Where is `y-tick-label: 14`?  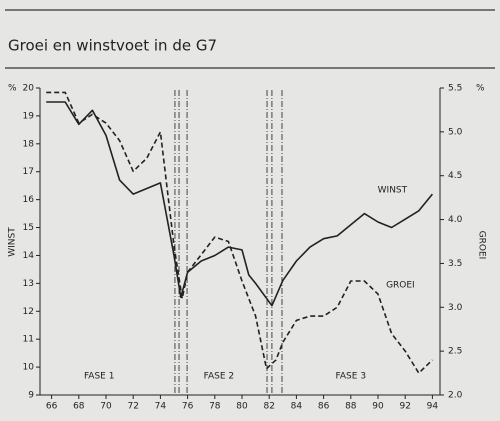 y-tick-label: 14 is located at coordinates (29, 256).